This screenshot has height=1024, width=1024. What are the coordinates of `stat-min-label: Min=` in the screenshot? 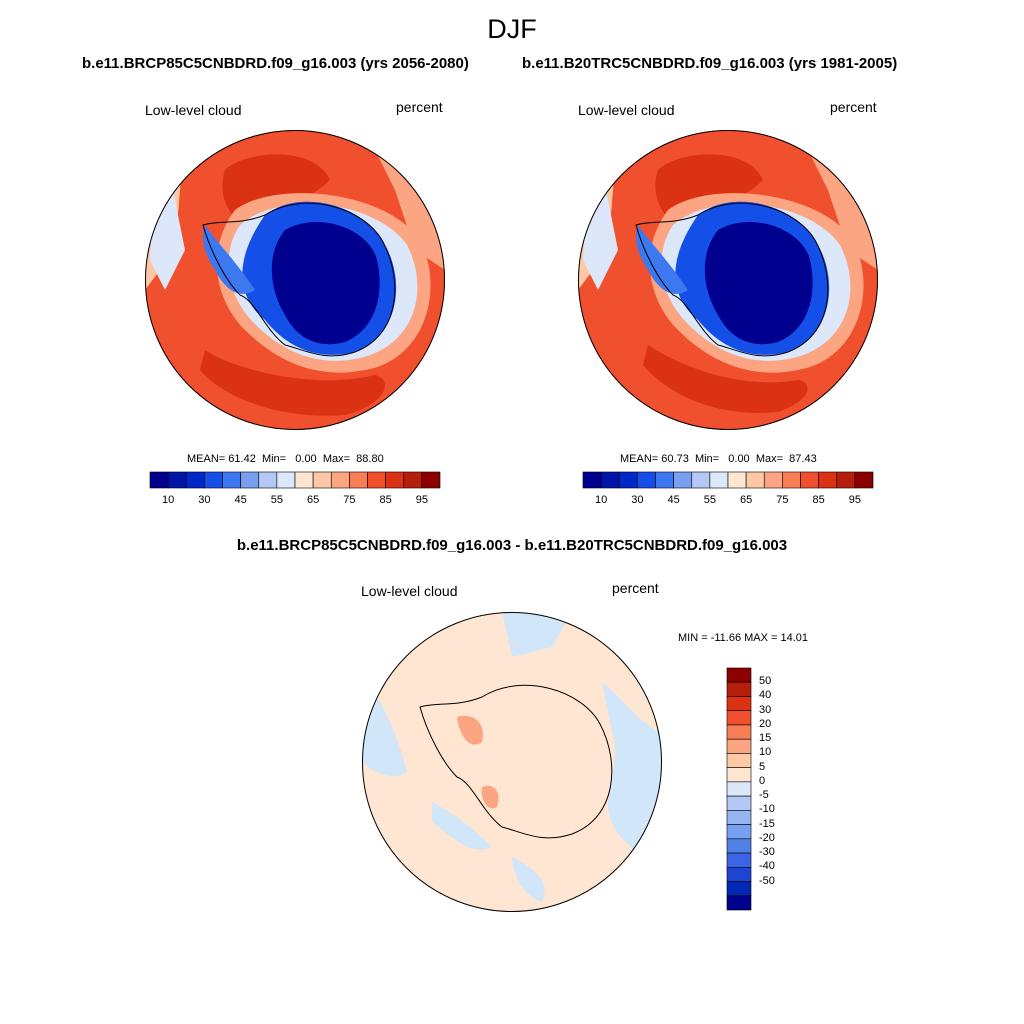 It's located at (707, 459).